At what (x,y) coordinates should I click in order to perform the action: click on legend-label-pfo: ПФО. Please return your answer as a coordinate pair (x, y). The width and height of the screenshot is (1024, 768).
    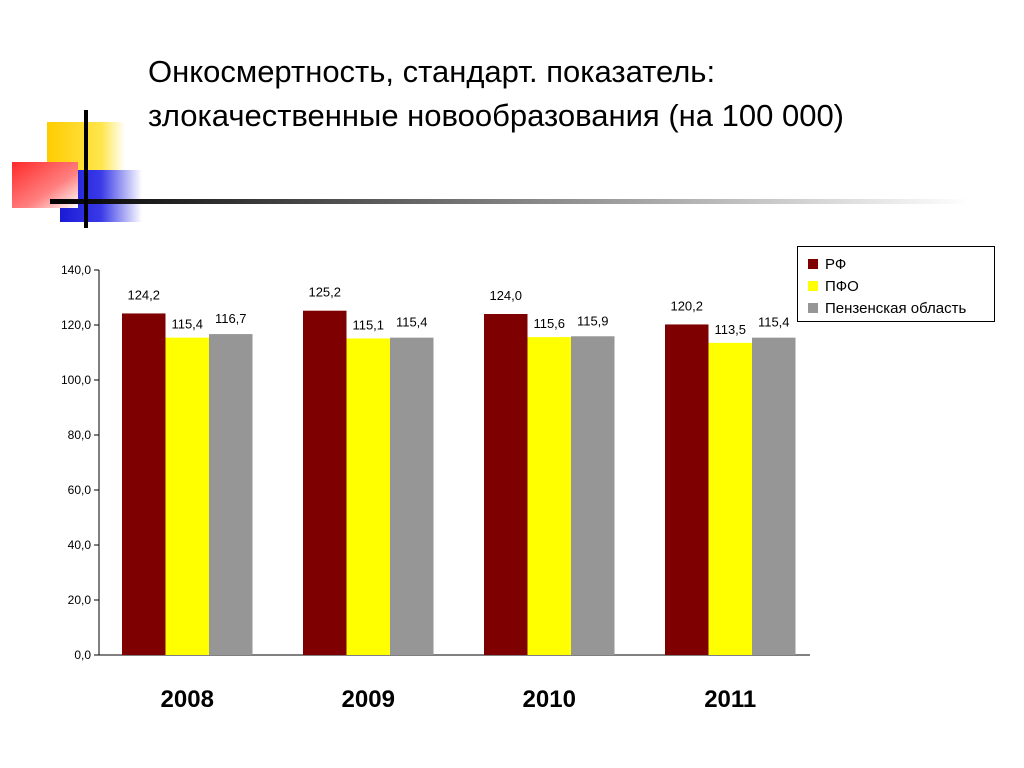
    Looking at the image, I should click on (842, 286).